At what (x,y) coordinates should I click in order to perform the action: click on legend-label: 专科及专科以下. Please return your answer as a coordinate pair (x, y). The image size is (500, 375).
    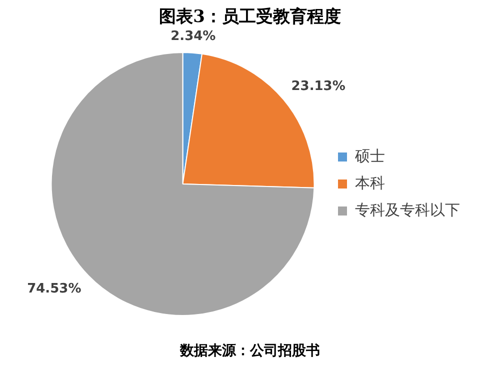
    Looking at the image, I should click on (407, 209).